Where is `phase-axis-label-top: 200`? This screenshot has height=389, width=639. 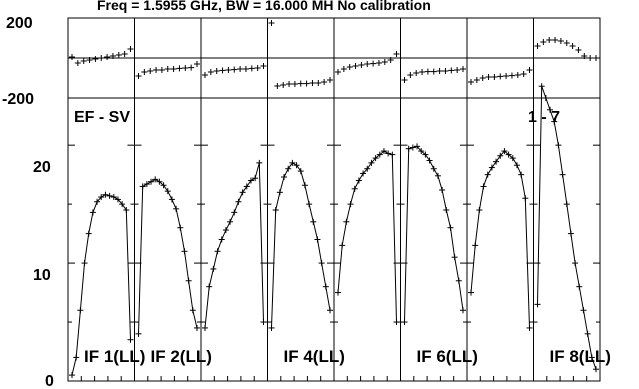
phase-axis-label-top: 200 is located at coordinates (19, 23).